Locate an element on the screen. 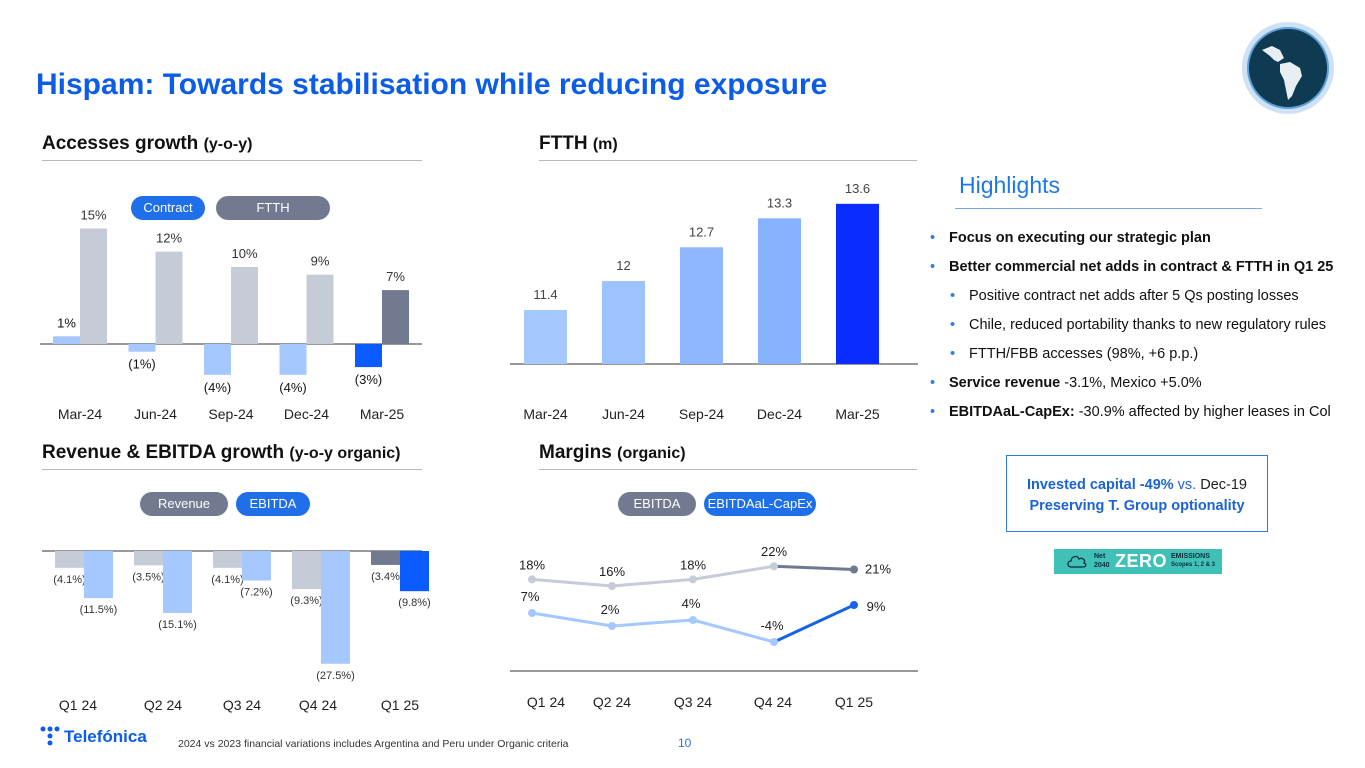 The image size is (1365, 768). cloud-icon is located at coordinates (1077, 561).